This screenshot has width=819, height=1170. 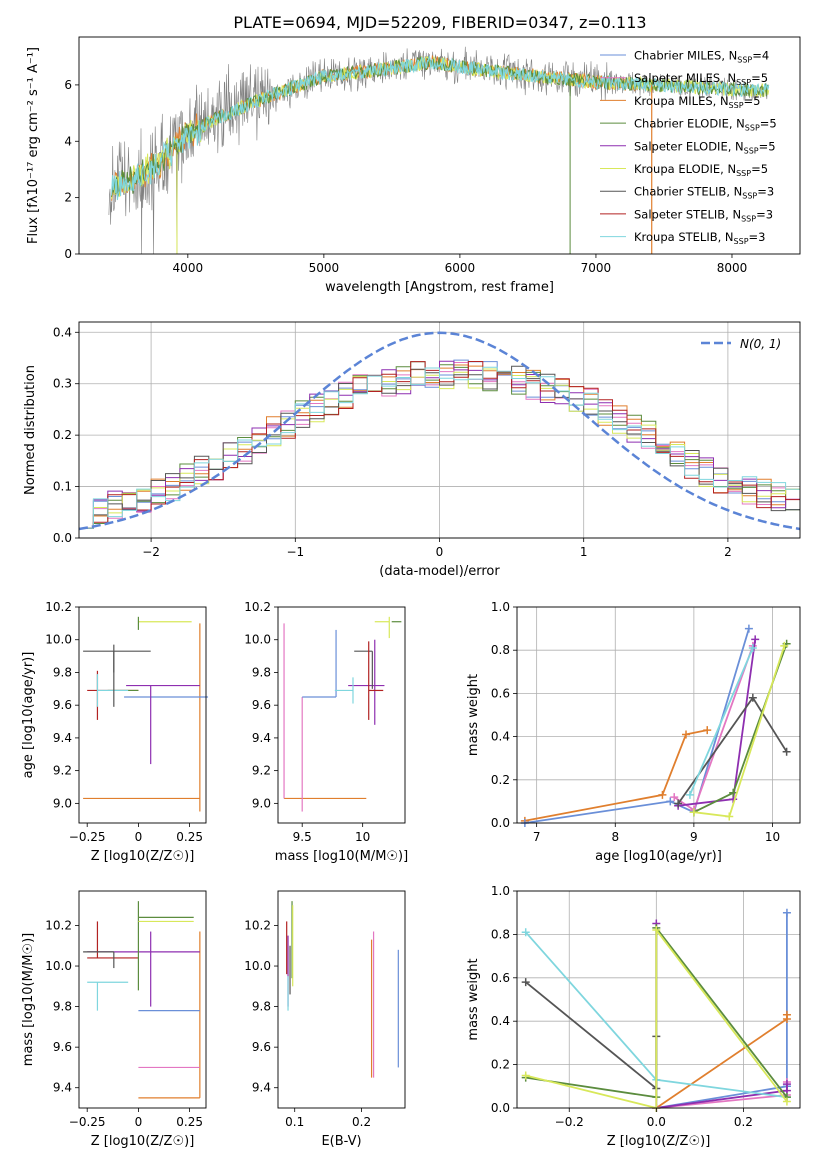 I want to click on legend-entry: Salpeter ELODIE, NSSP=5, so click(x=705, y=147).